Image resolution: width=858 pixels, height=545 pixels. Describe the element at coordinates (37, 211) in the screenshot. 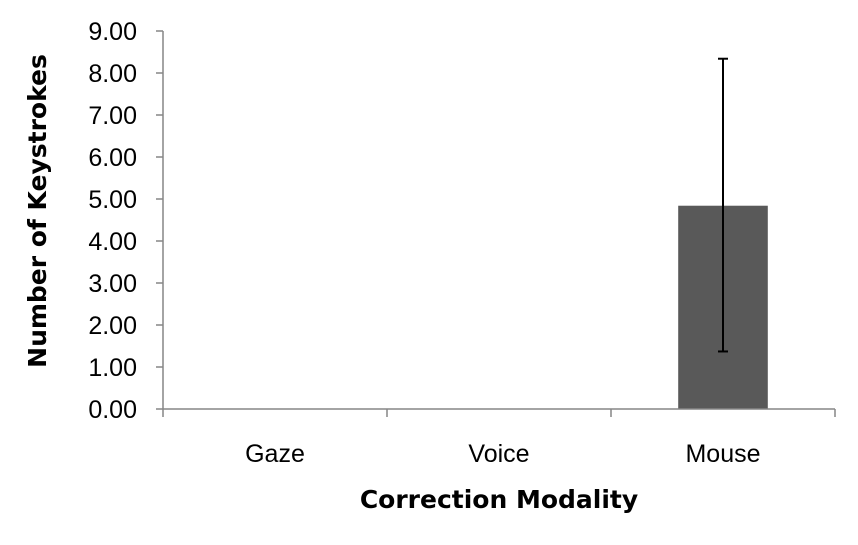

I see `y-axis-title: Number of Keystrokes` at that location.